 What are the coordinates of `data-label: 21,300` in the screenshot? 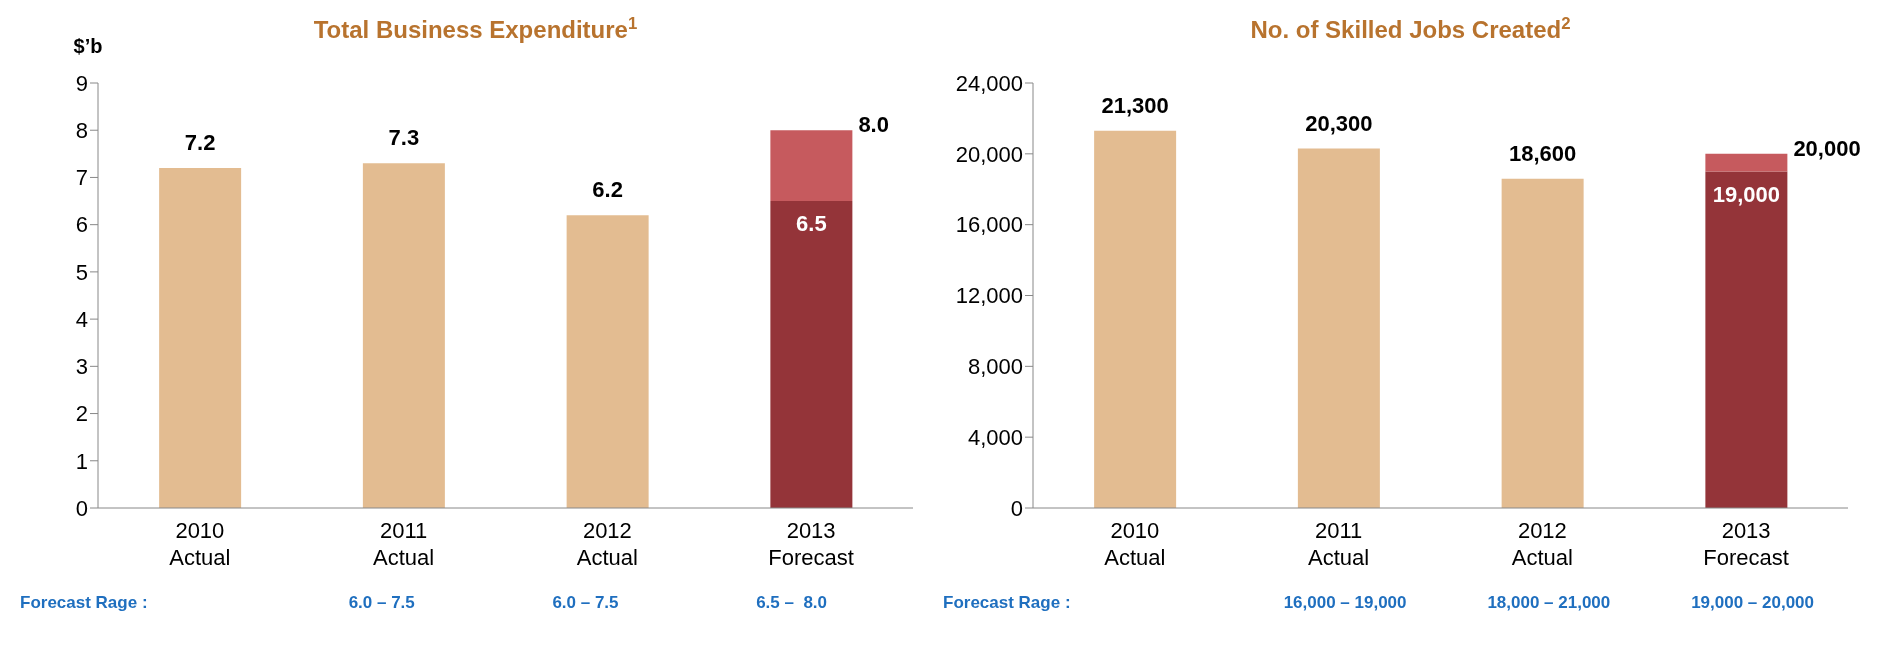 It's located at (1135, 105).